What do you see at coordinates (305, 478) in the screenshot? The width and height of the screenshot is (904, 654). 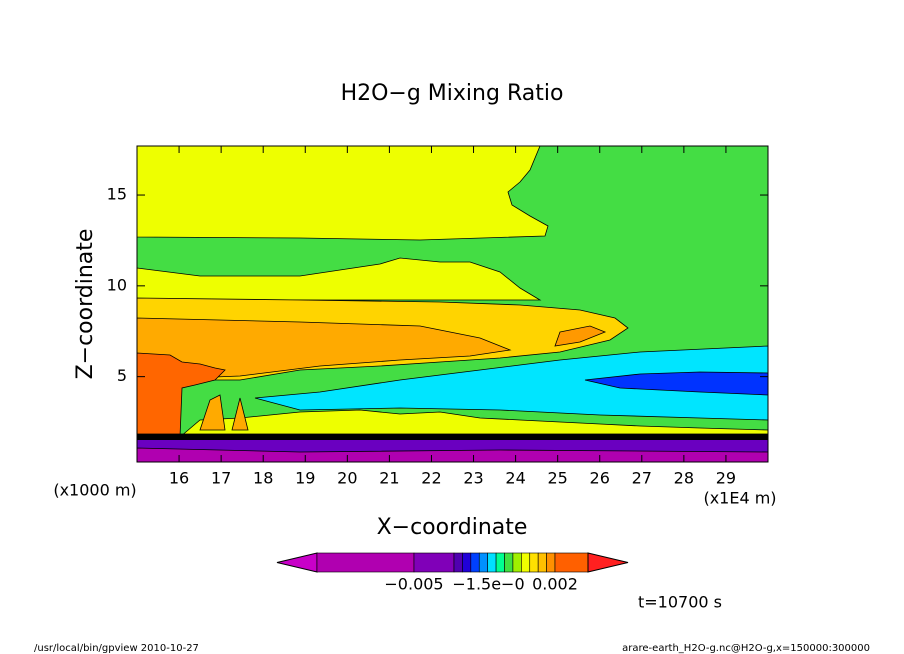 I see `x-tick-label: 19` at bounding box center [305, 478].